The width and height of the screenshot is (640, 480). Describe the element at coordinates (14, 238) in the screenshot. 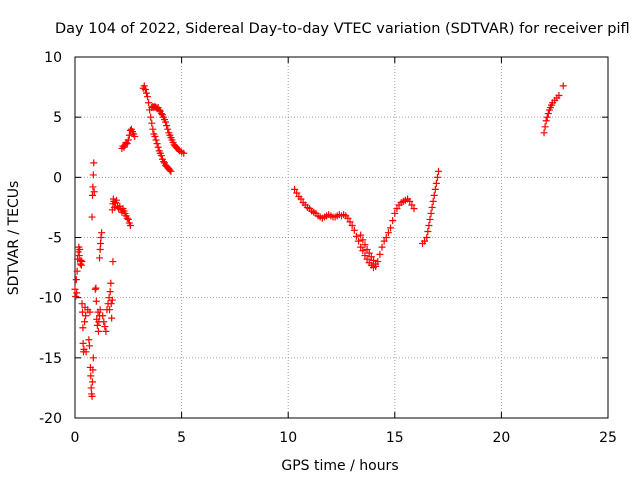

I see `y-axis-label: SDTVAR / TECUs` at that location.